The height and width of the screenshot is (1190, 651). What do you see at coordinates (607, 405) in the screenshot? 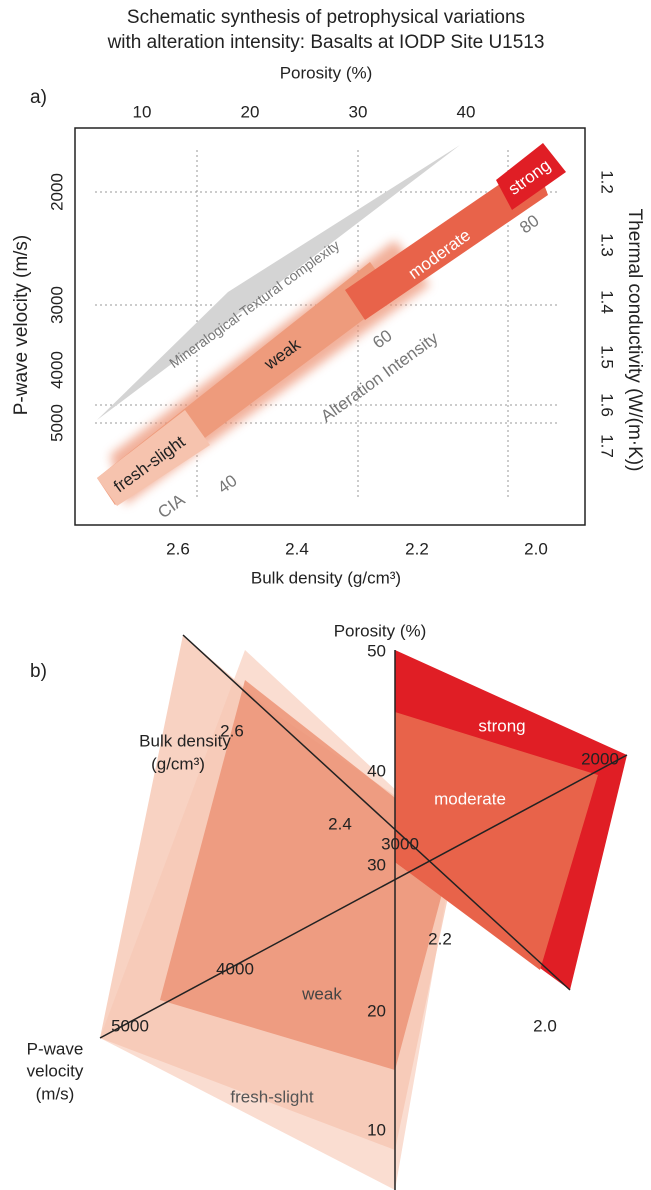
I see `tick-label: 1.6` at bounding box center [607, 405].